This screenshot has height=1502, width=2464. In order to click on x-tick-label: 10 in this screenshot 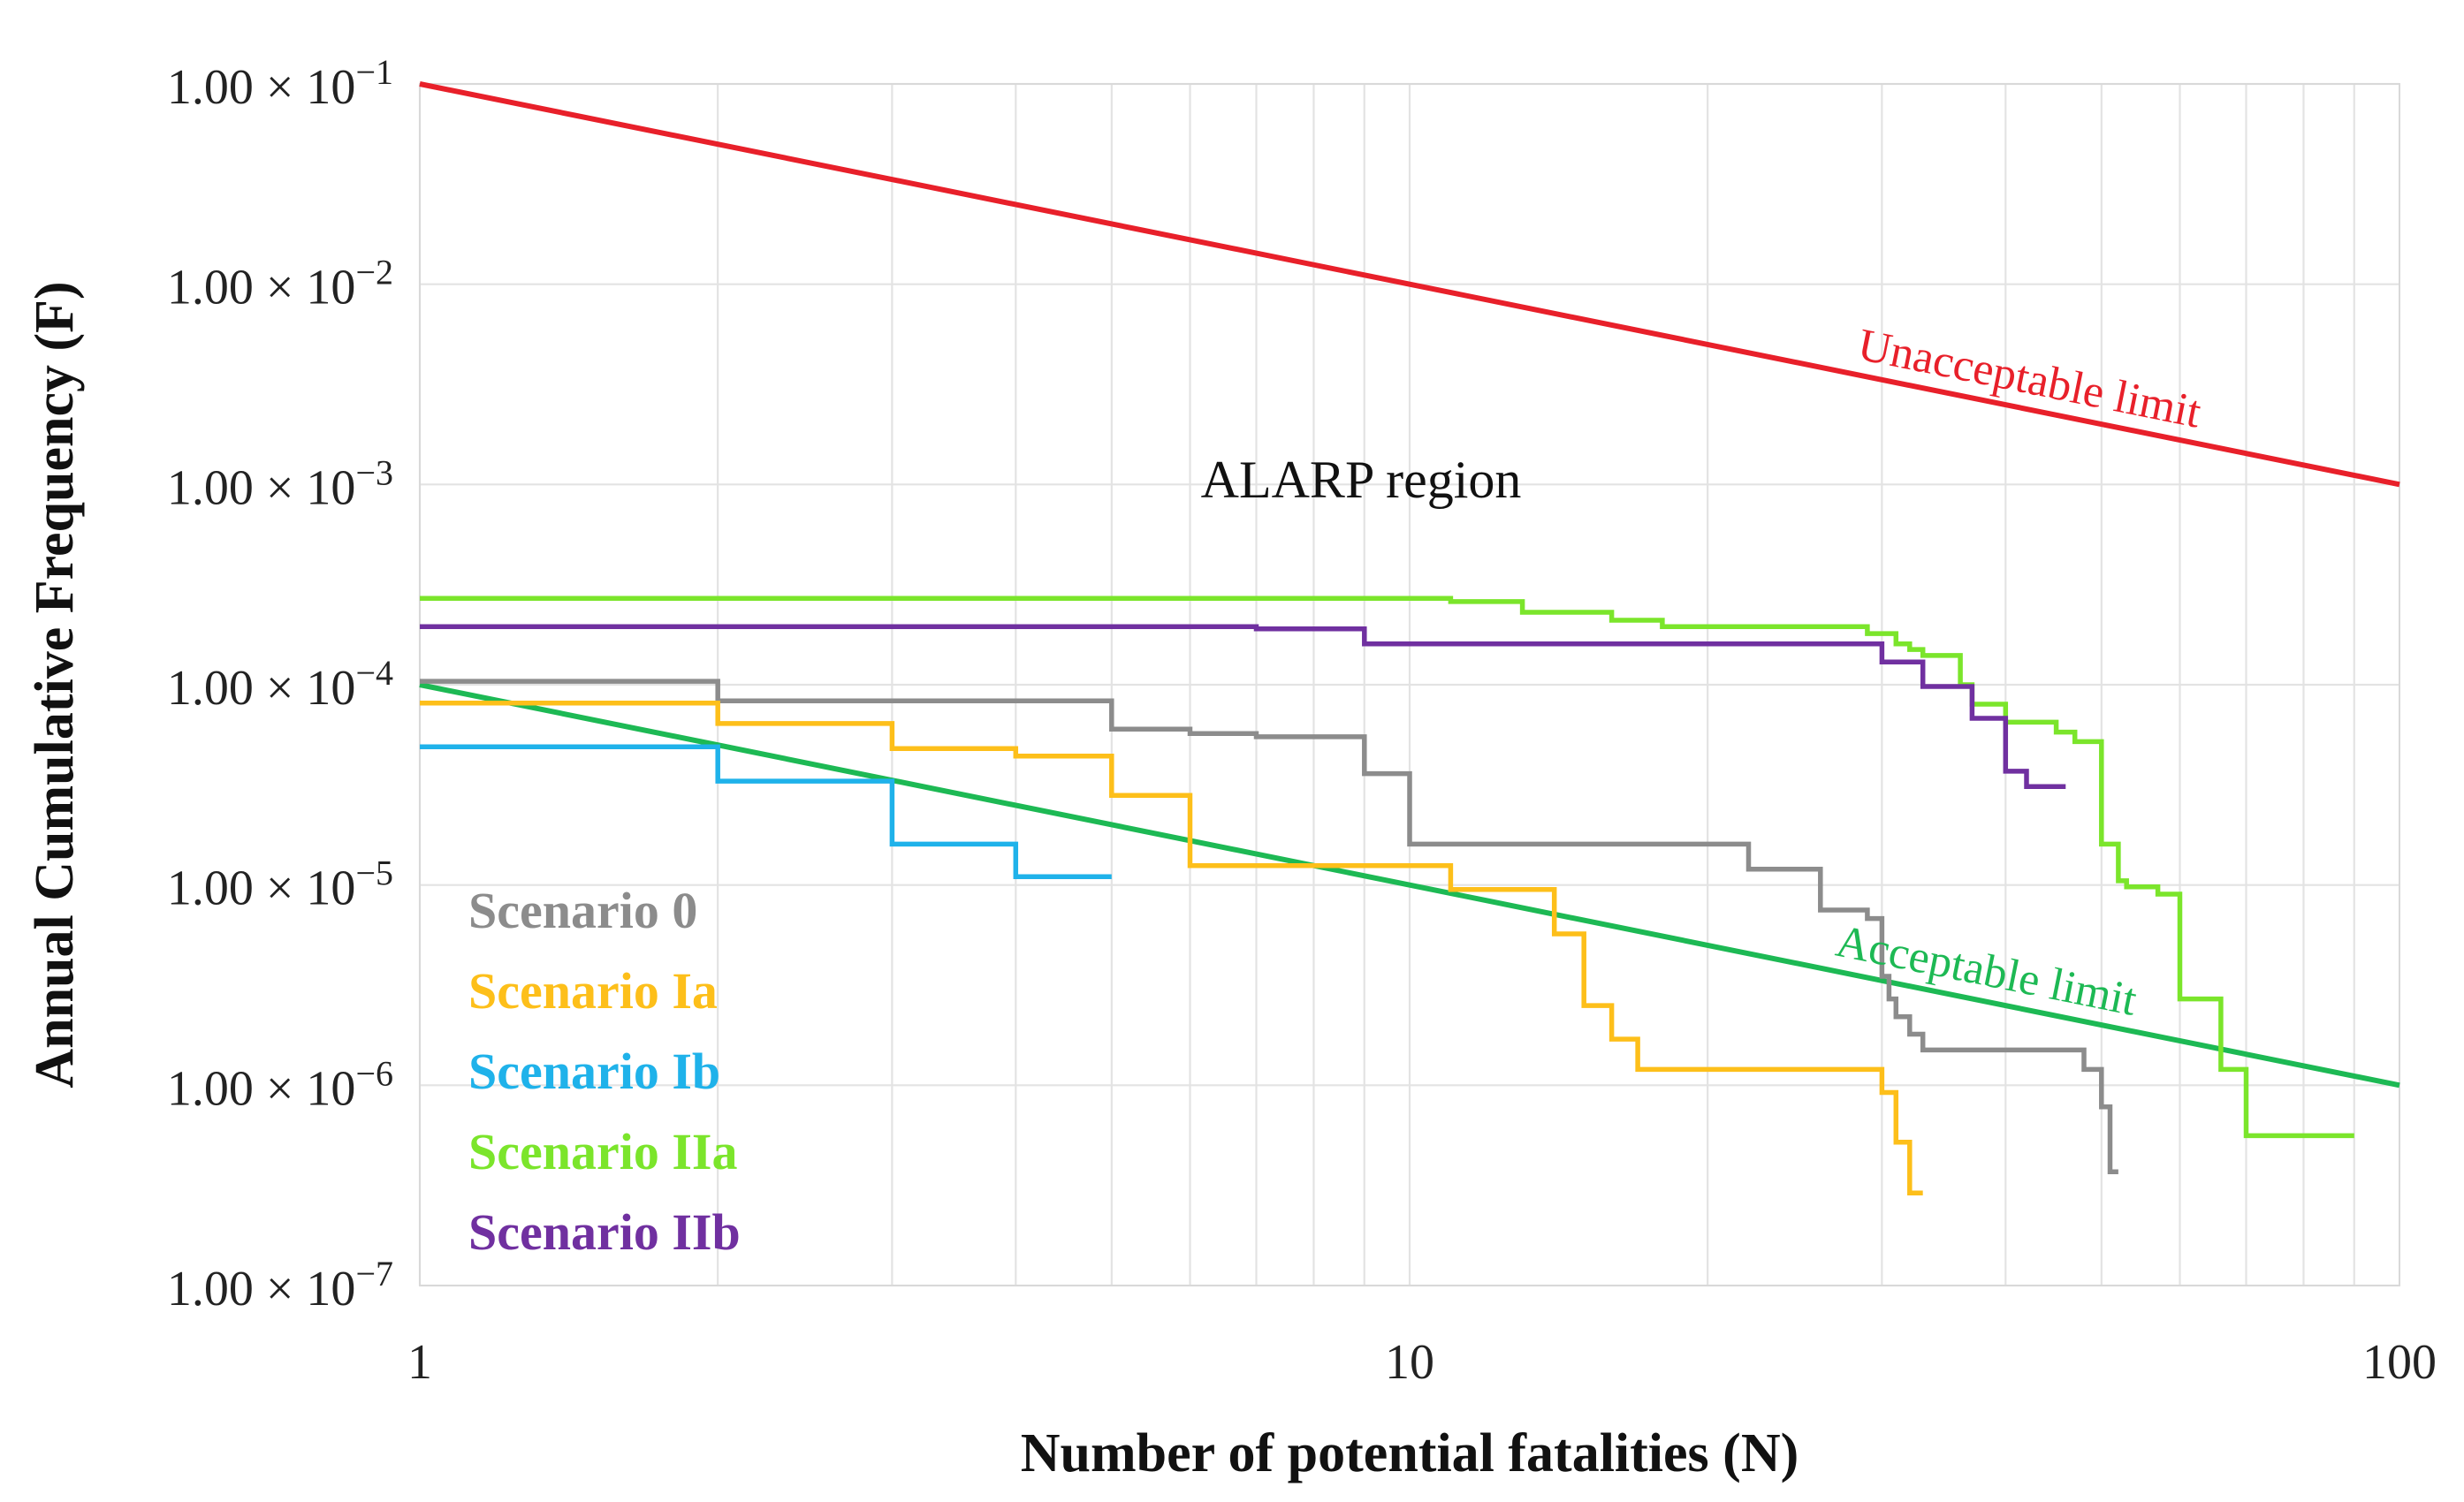, I will do `click(1409, 1362)`.